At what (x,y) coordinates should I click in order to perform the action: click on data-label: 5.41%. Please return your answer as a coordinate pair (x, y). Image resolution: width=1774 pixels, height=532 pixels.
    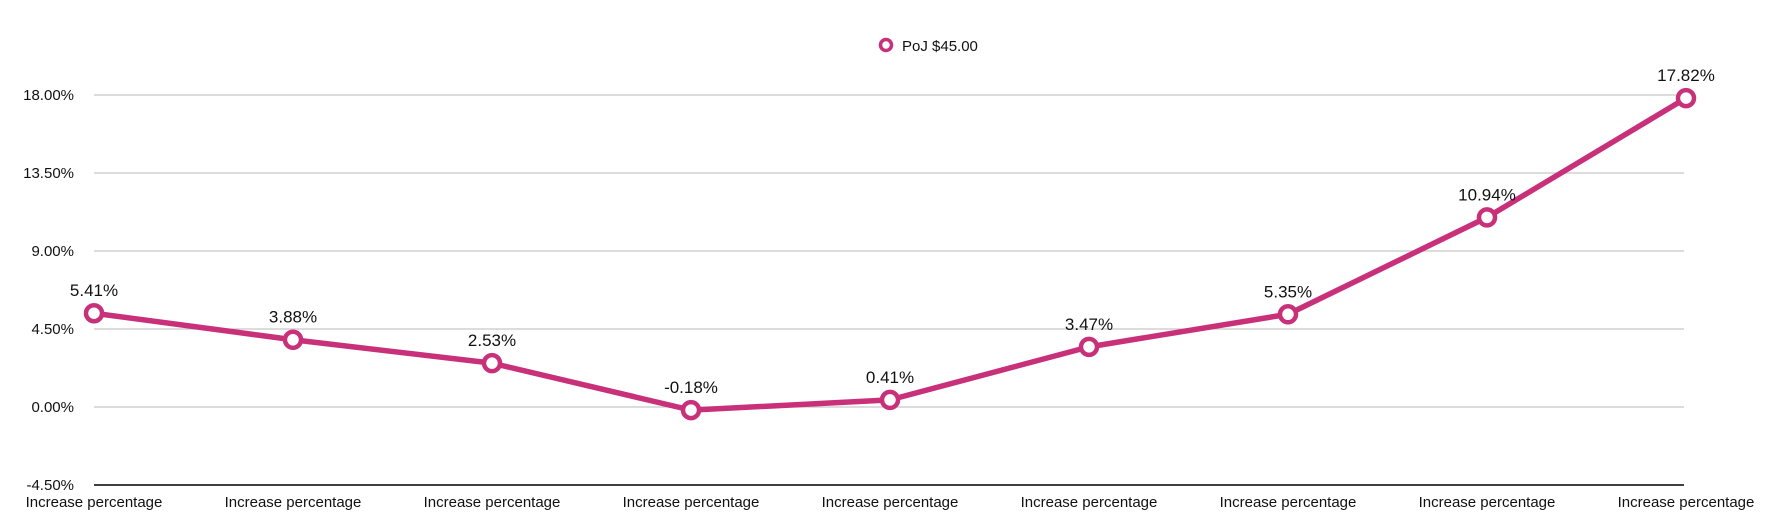
    Looking at the image, I should click on (94, 290).